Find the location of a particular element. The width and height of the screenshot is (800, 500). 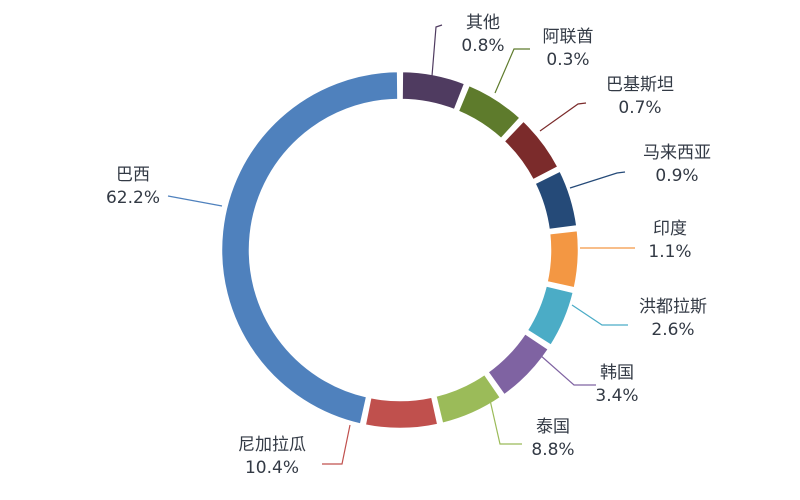

slice-name-label: 马来西亚 is located at coordinates (677, 153).